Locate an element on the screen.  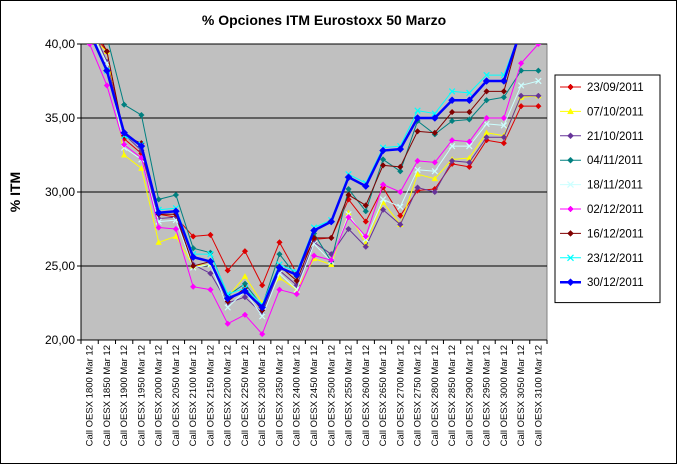
legend-item: 18/11/2011 is located at coordinates (601, 186).